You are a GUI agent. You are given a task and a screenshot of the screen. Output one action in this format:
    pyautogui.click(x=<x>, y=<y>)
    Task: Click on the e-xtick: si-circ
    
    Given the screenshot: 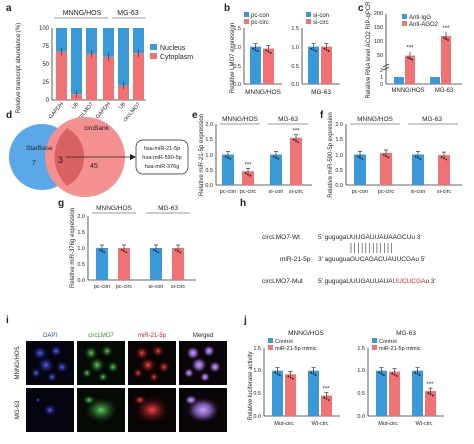 What is the action you would take?
    pyautogui.click(x=296, y=192)
    